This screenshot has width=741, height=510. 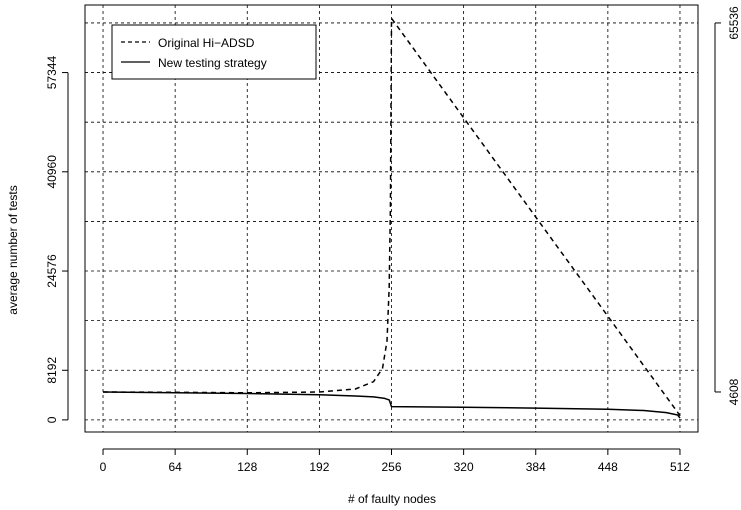 I want to click on legend-label-original: Original Hi−ADSD, so click(x=206, y=43).